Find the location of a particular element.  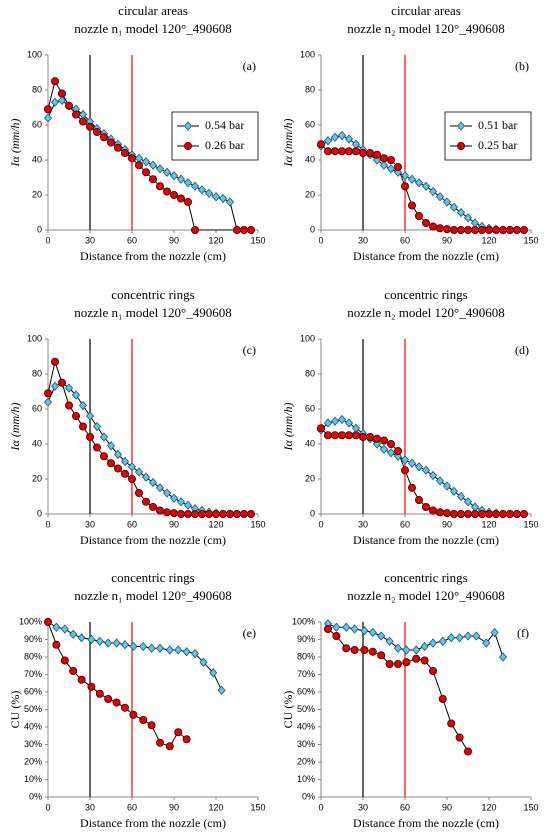

x-tick-label: 150 is located at coordinates (530, 240).